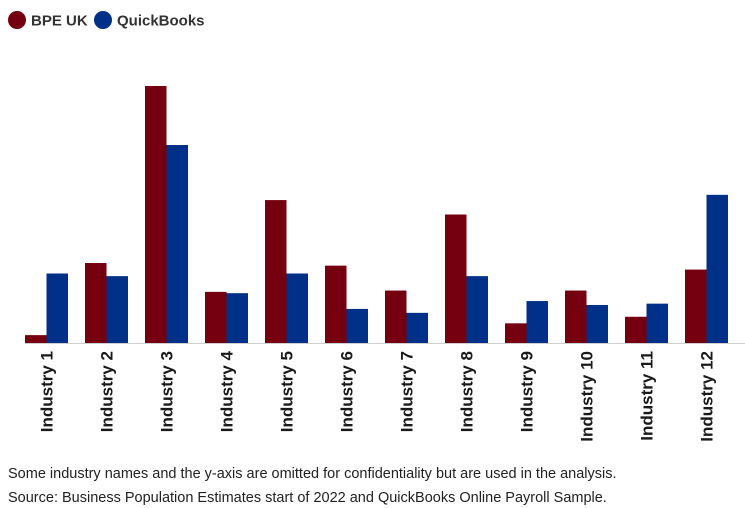 Image resolution: width=745 pixels, height=508 pixels. Describe the element at coordinates (707, 396) in the screenshot. I see `x-tick-label-12: Industry 12` at that location.